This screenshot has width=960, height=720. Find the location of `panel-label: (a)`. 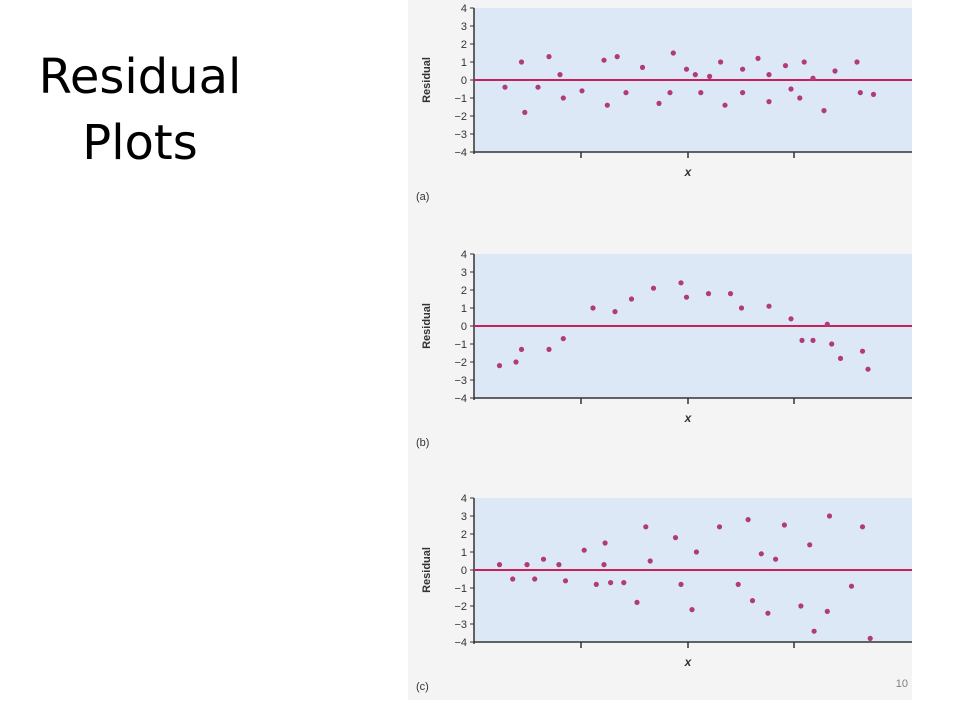

panel-label: (a) is located at coordinates (422, 197).